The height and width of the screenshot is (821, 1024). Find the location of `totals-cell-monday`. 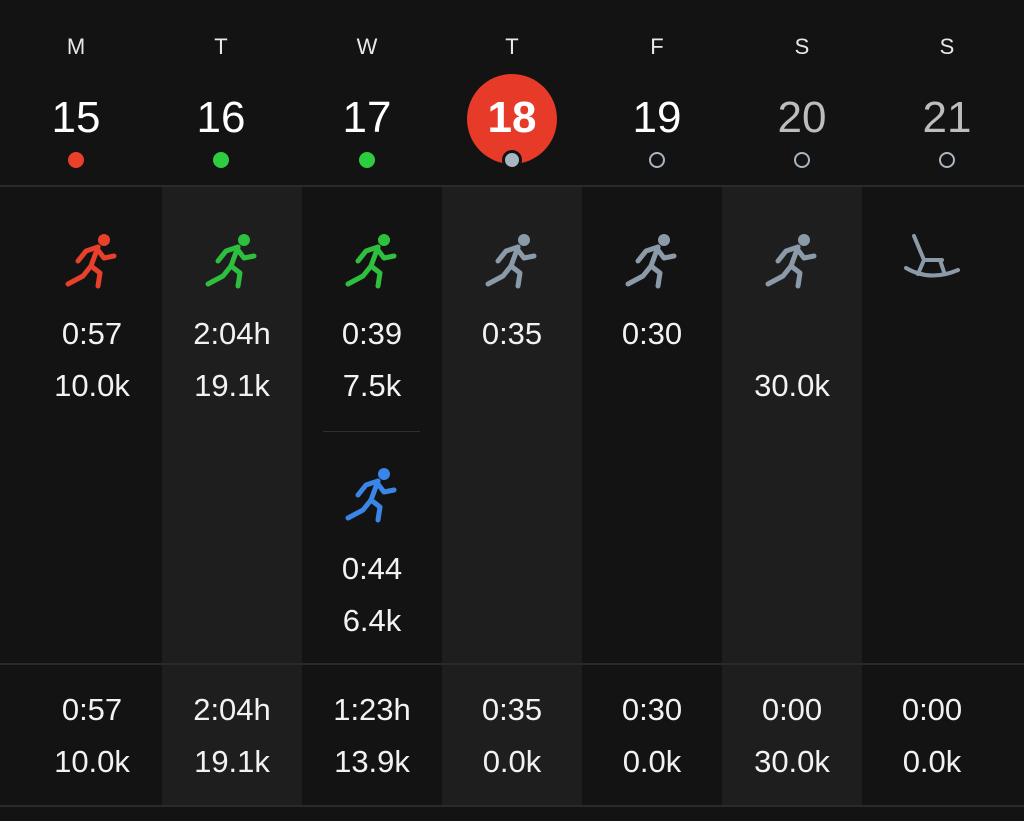

totals-cell-monday is located at coordinates (92, 735).